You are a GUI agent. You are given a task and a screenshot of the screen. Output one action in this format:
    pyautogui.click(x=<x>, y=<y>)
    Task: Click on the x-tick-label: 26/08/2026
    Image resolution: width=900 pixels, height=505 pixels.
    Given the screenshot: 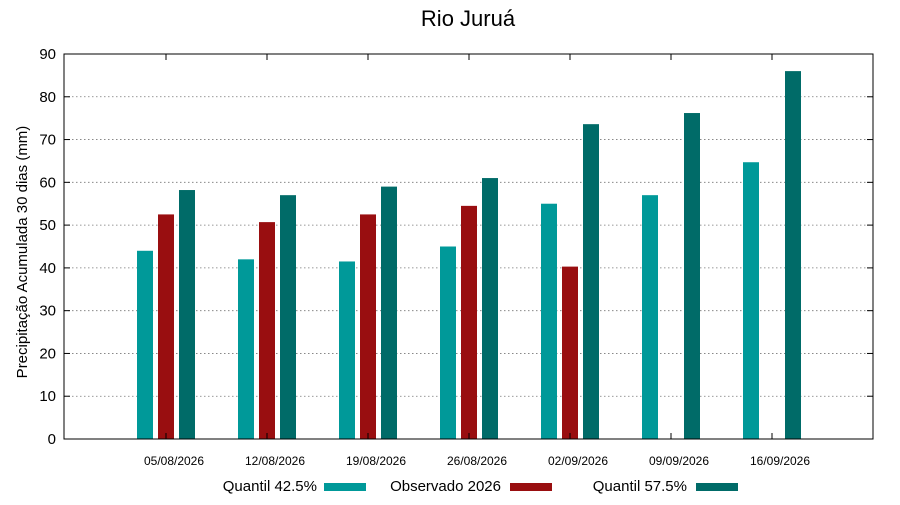 What is the action you would take?
    pyautogui.click(x=477, y=461)
    